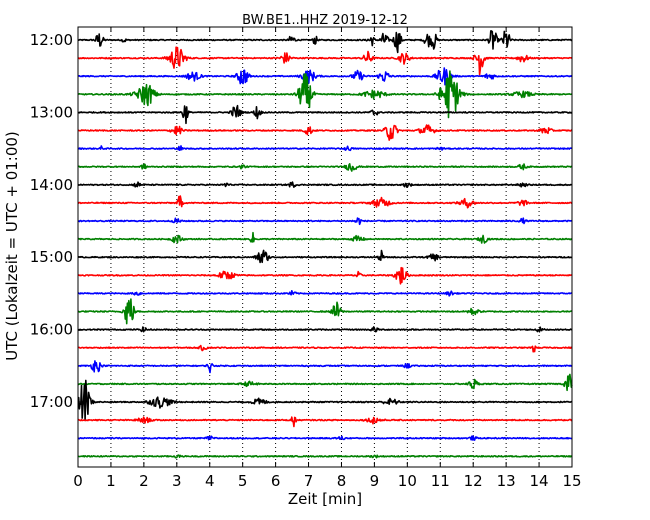 The width and height of the screenshot is (650, 520). Describe the element at coordinates (276, 481) in the screenshot. I see `x-tick-label: 6` at that location.